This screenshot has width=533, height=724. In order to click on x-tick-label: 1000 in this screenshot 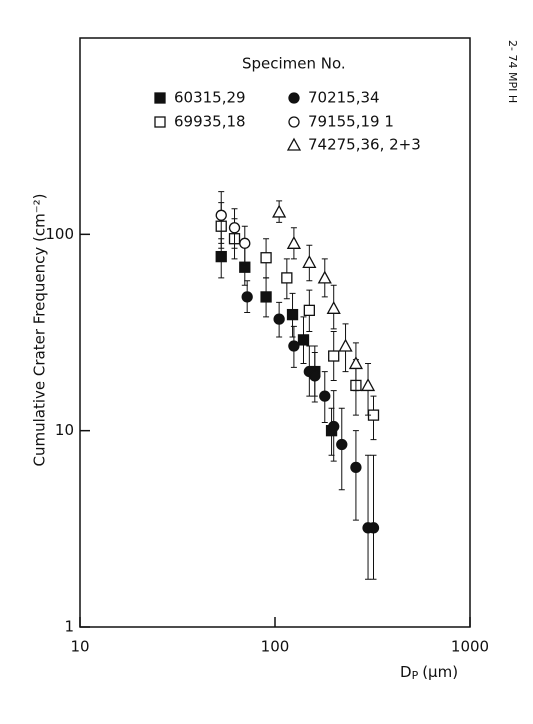, I will do `click(470, 647)`.